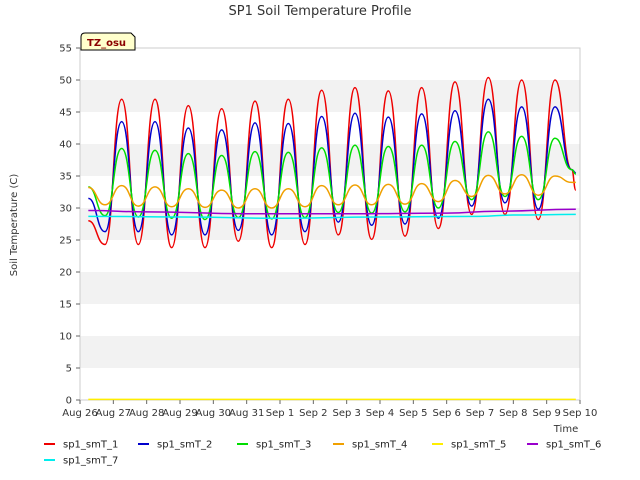 This screenshot has width=640, height=480. I want to click on annotation-badge-box, so click(108, 41).